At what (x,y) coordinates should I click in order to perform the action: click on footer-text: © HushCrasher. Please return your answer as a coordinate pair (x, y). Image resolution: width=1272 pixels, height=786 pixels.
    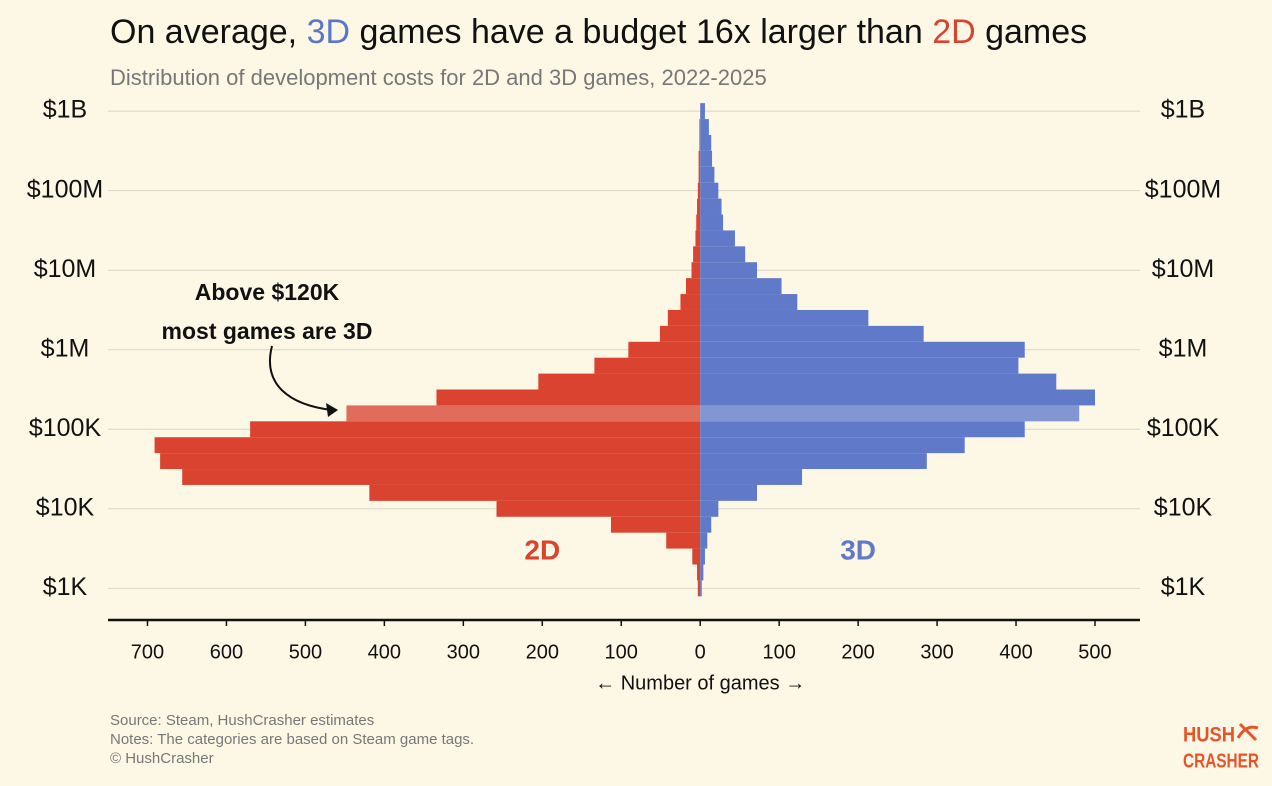
    Looking at the image, I should click on (162, 758).